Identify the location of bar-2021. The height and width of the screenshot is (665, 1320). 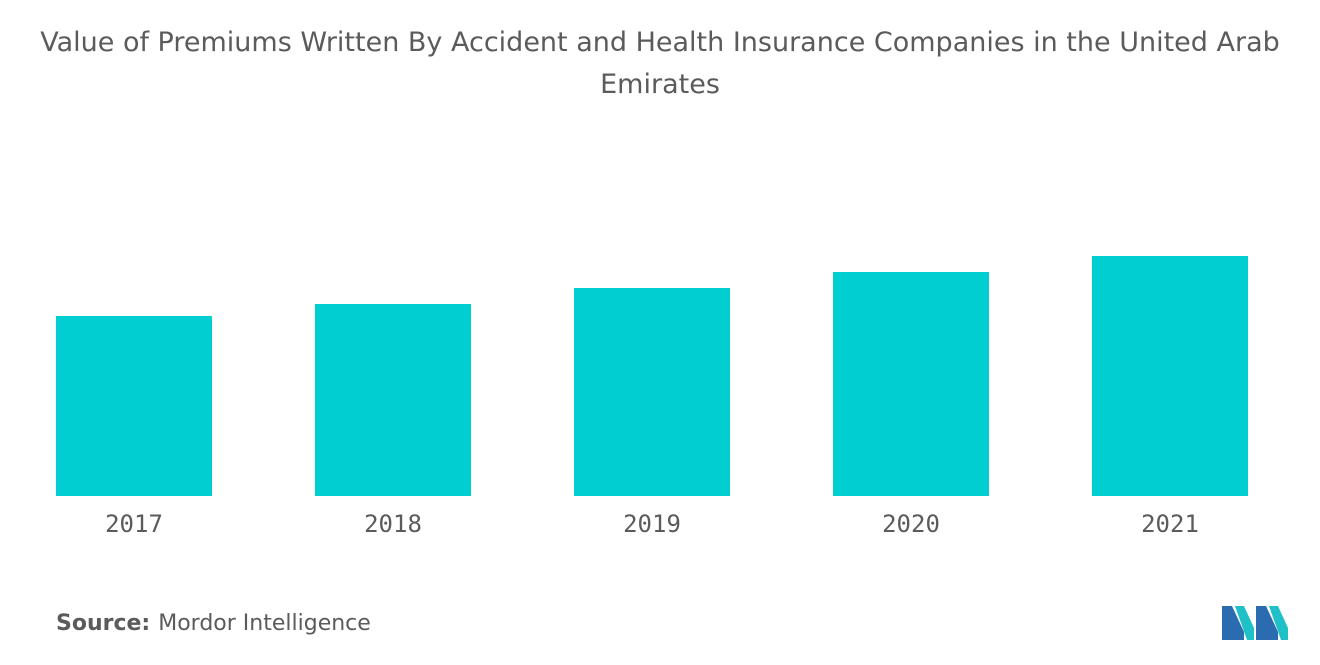
(1170, 376).